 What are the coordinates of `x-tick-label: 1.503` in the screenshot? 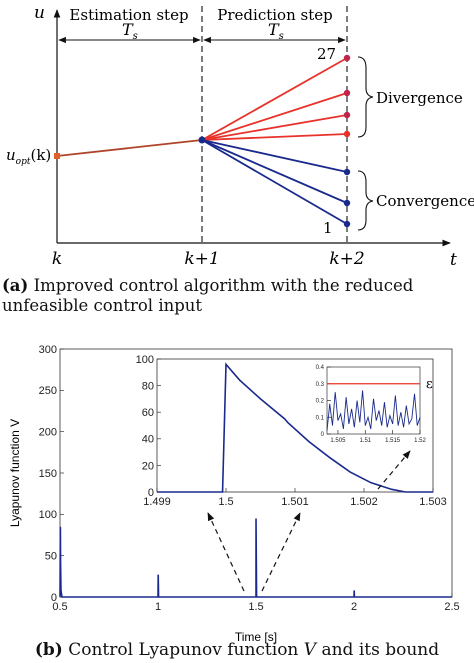 It's located at (433, 502).